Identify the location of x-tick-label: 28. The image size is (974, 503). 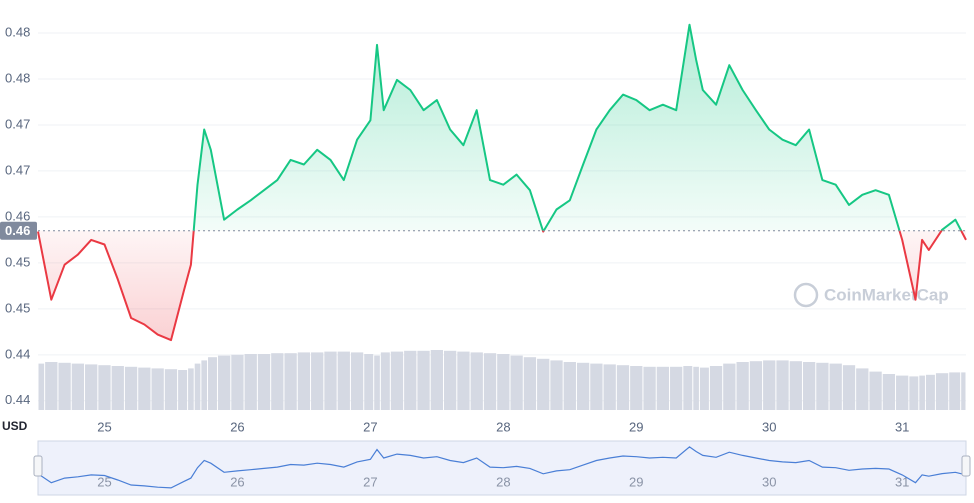
(503, 426).